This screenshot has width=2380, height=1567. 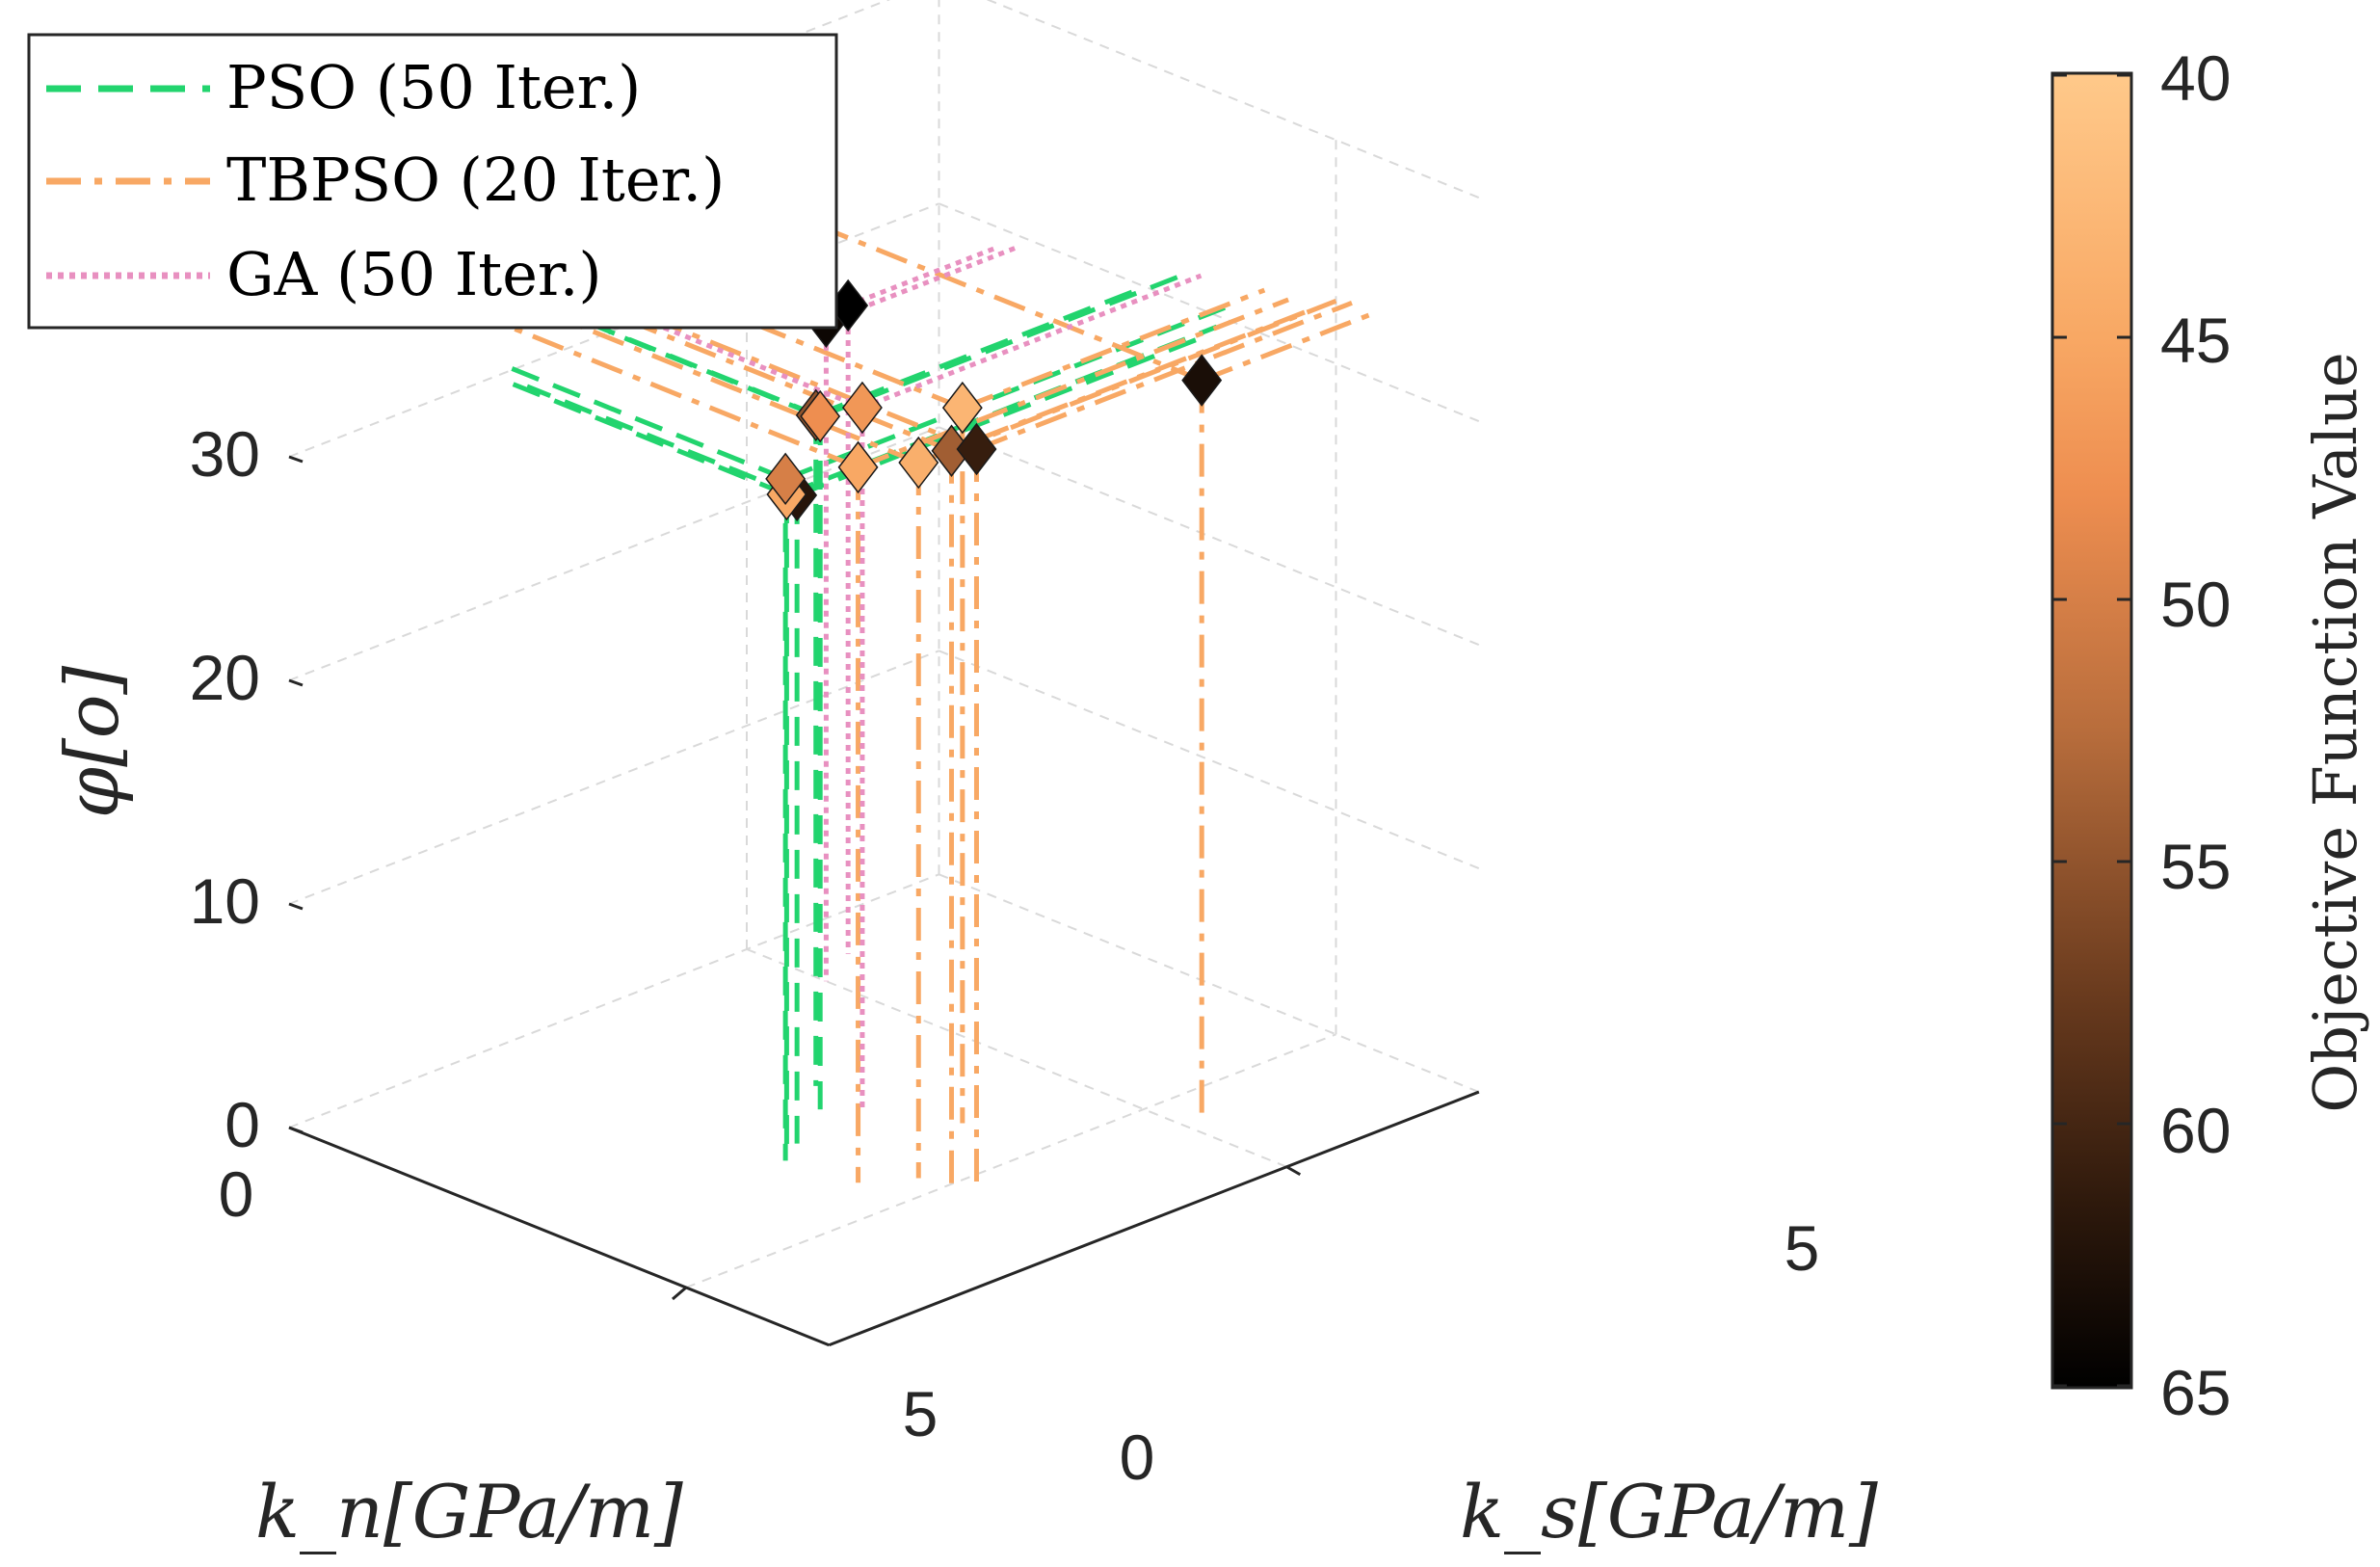 I want to click on ks-axis-label: k_s[GPa/m], so click(x=1669, y=1511).